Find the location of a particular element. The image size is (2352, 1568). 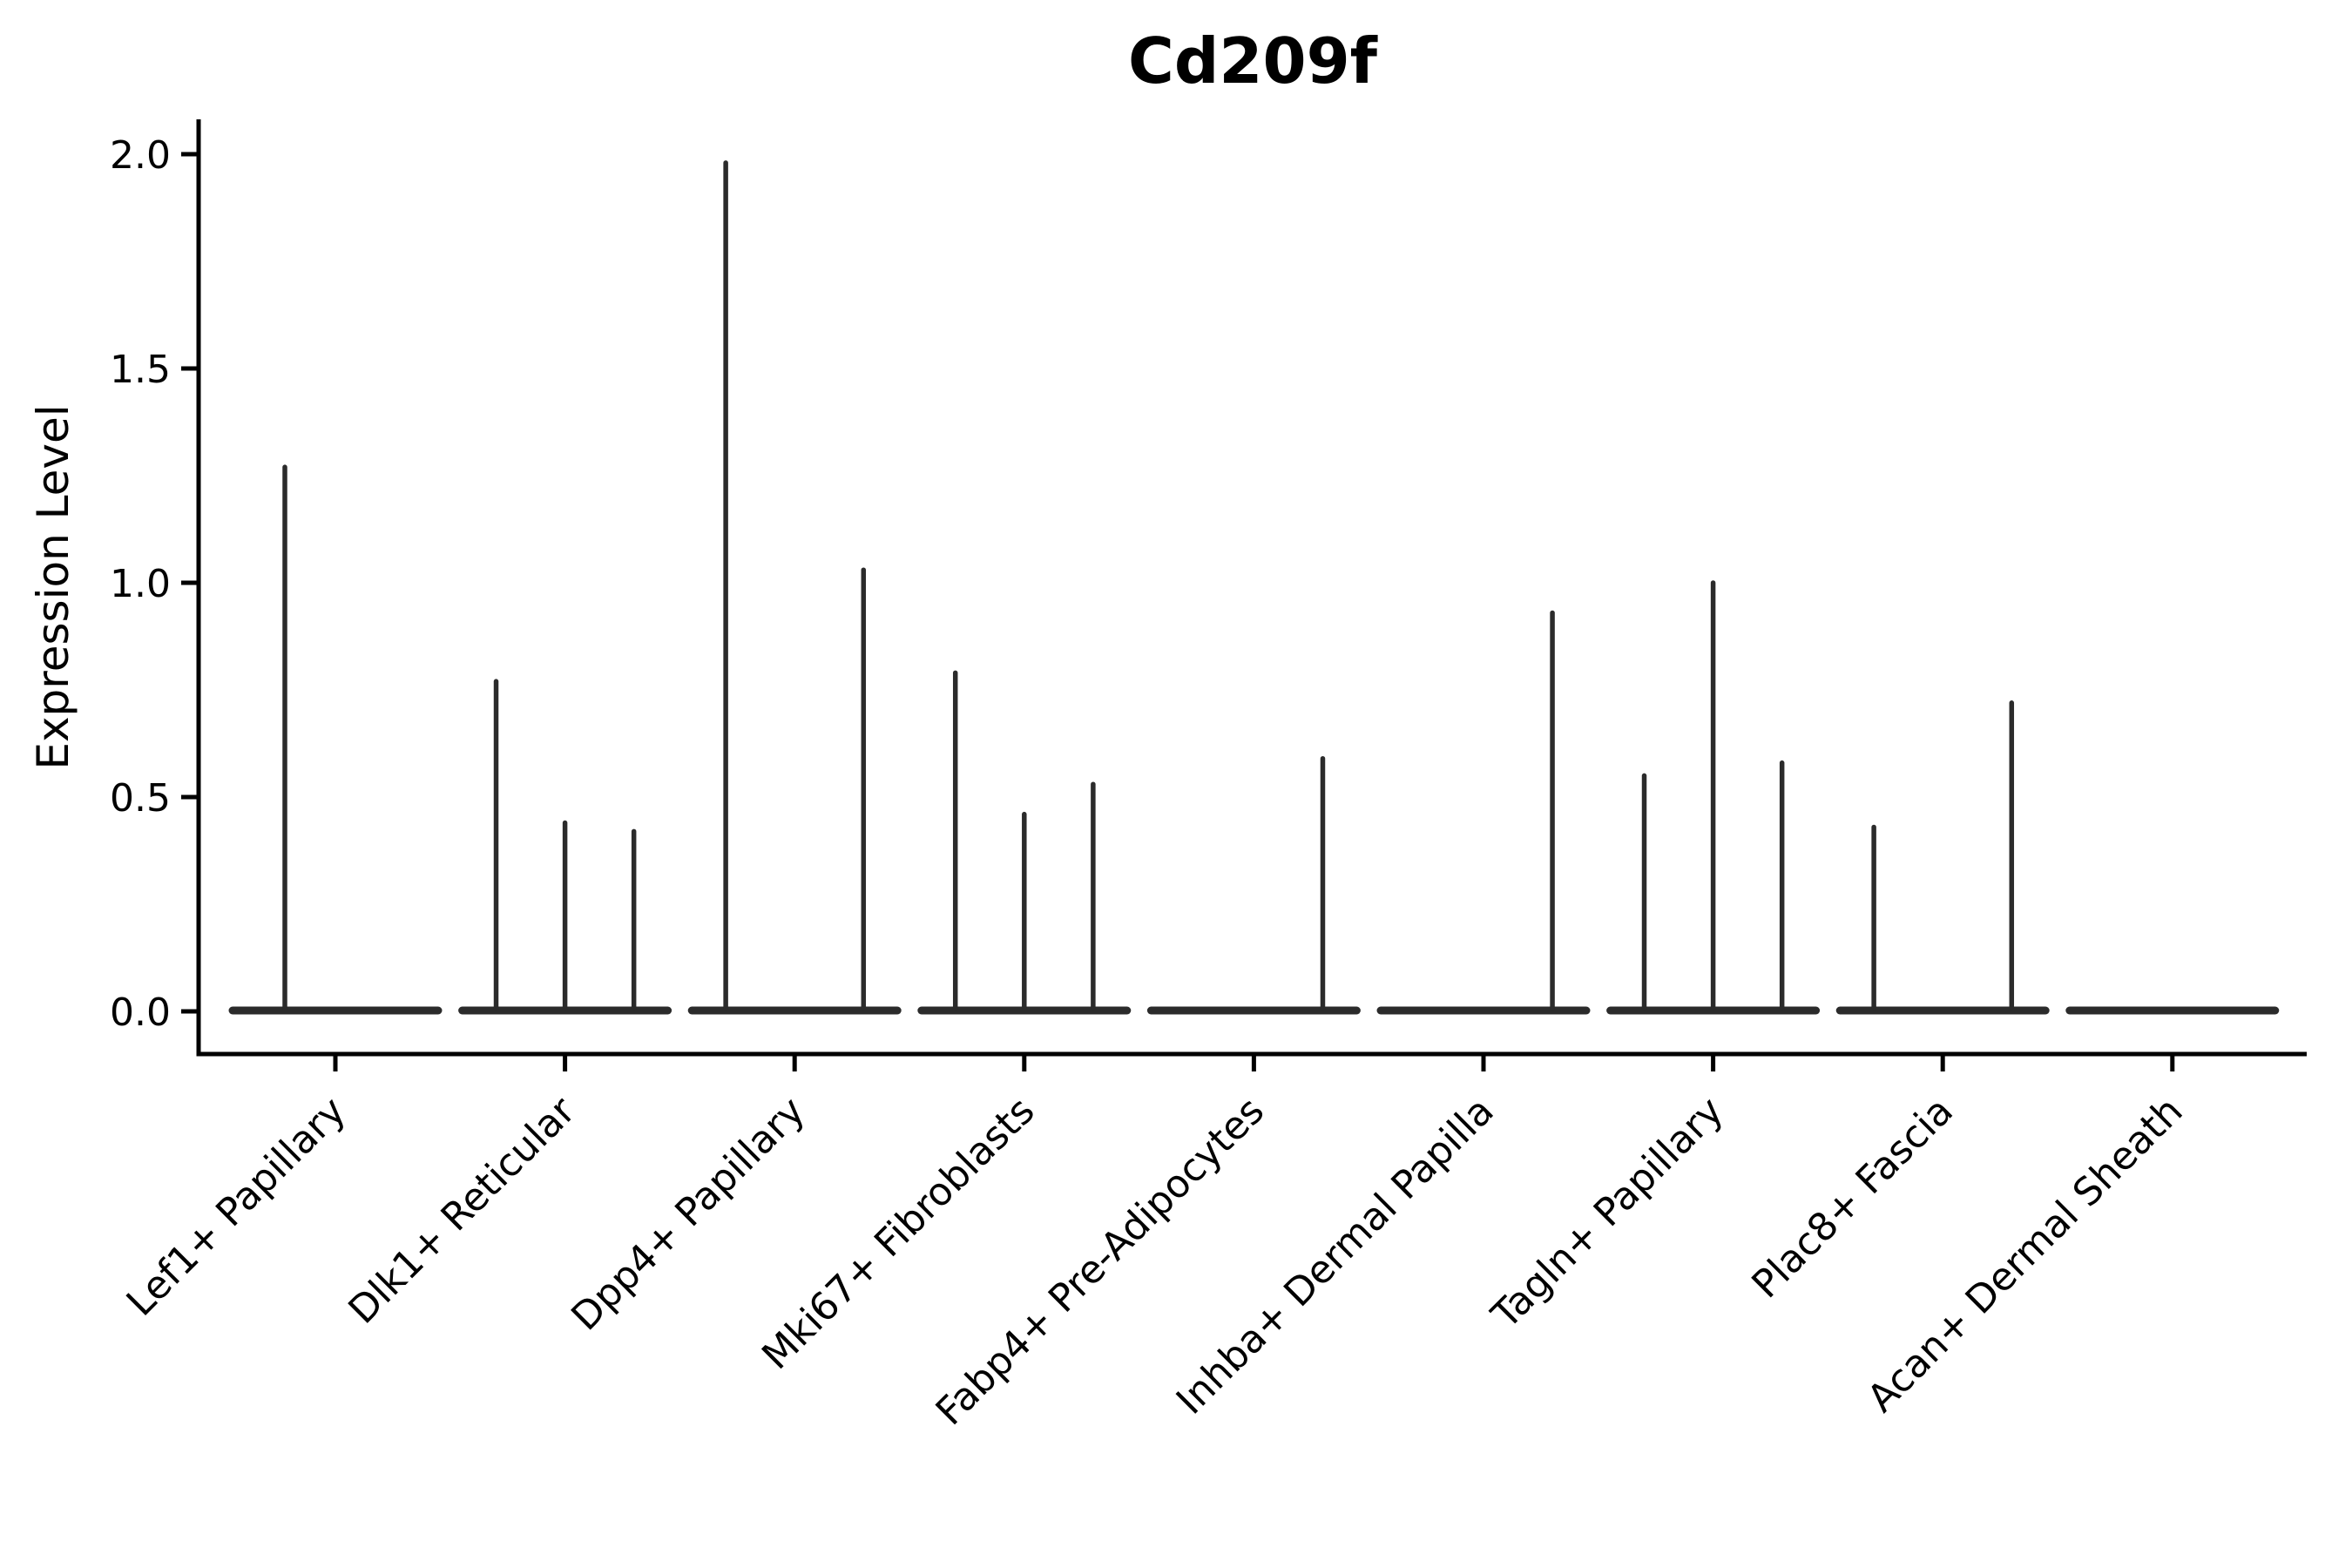

x-tick-label: Lef1+ Papillary is located at coordinates (236, 1207).